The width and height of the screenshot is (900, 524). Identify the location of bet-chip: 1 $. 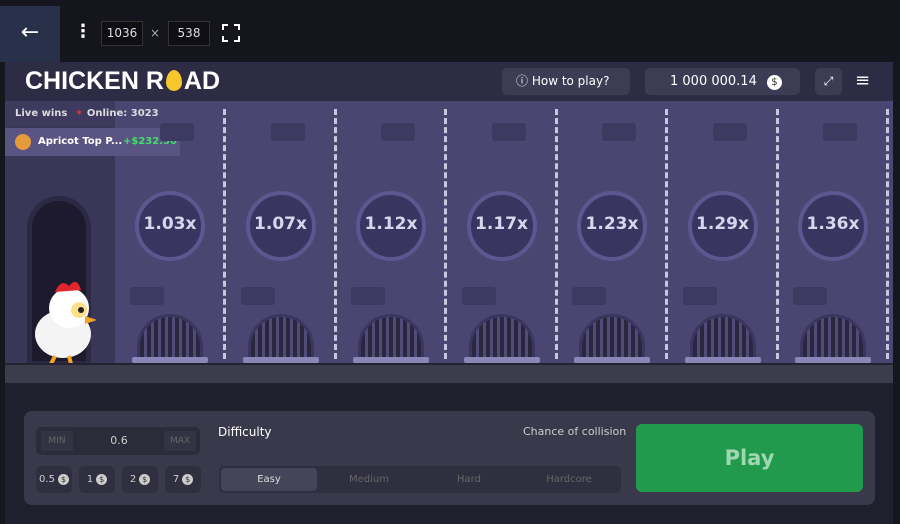
(97, 479).